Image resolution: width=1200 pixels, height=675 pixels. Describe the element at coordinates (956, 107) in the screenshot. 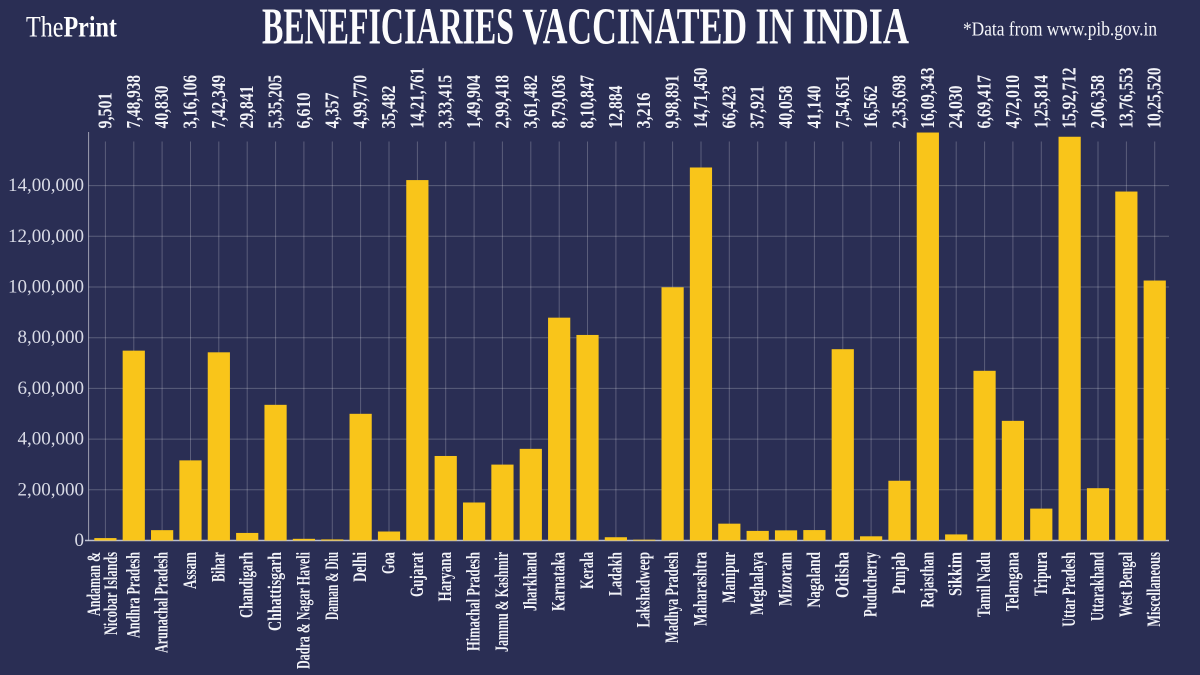

I see `svg-text: 24,030` at that location.